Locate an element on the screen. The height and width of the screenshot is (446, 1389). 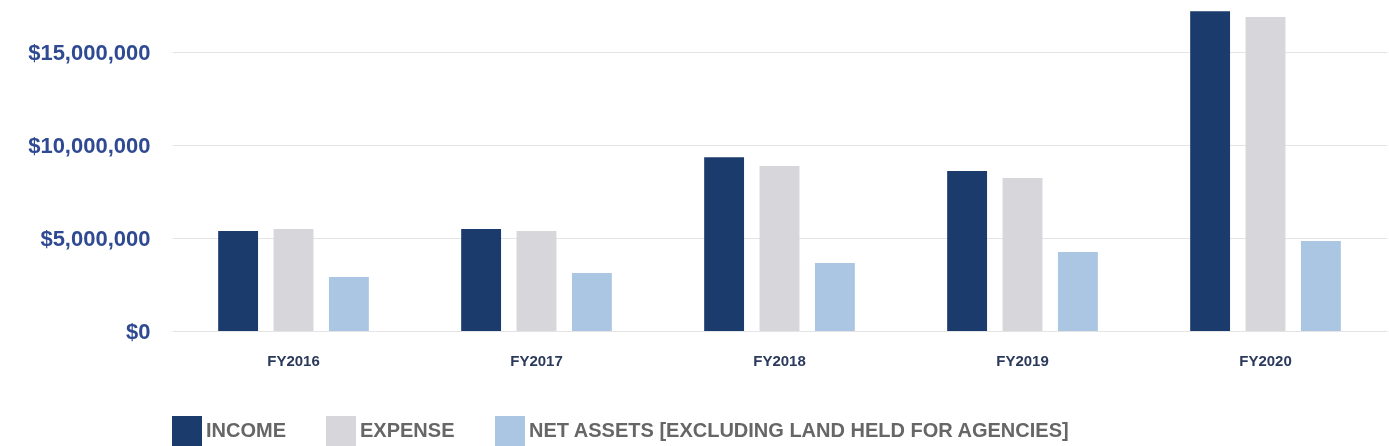
x-tick-label: FY2020 is located at coordinates (1265, 360).